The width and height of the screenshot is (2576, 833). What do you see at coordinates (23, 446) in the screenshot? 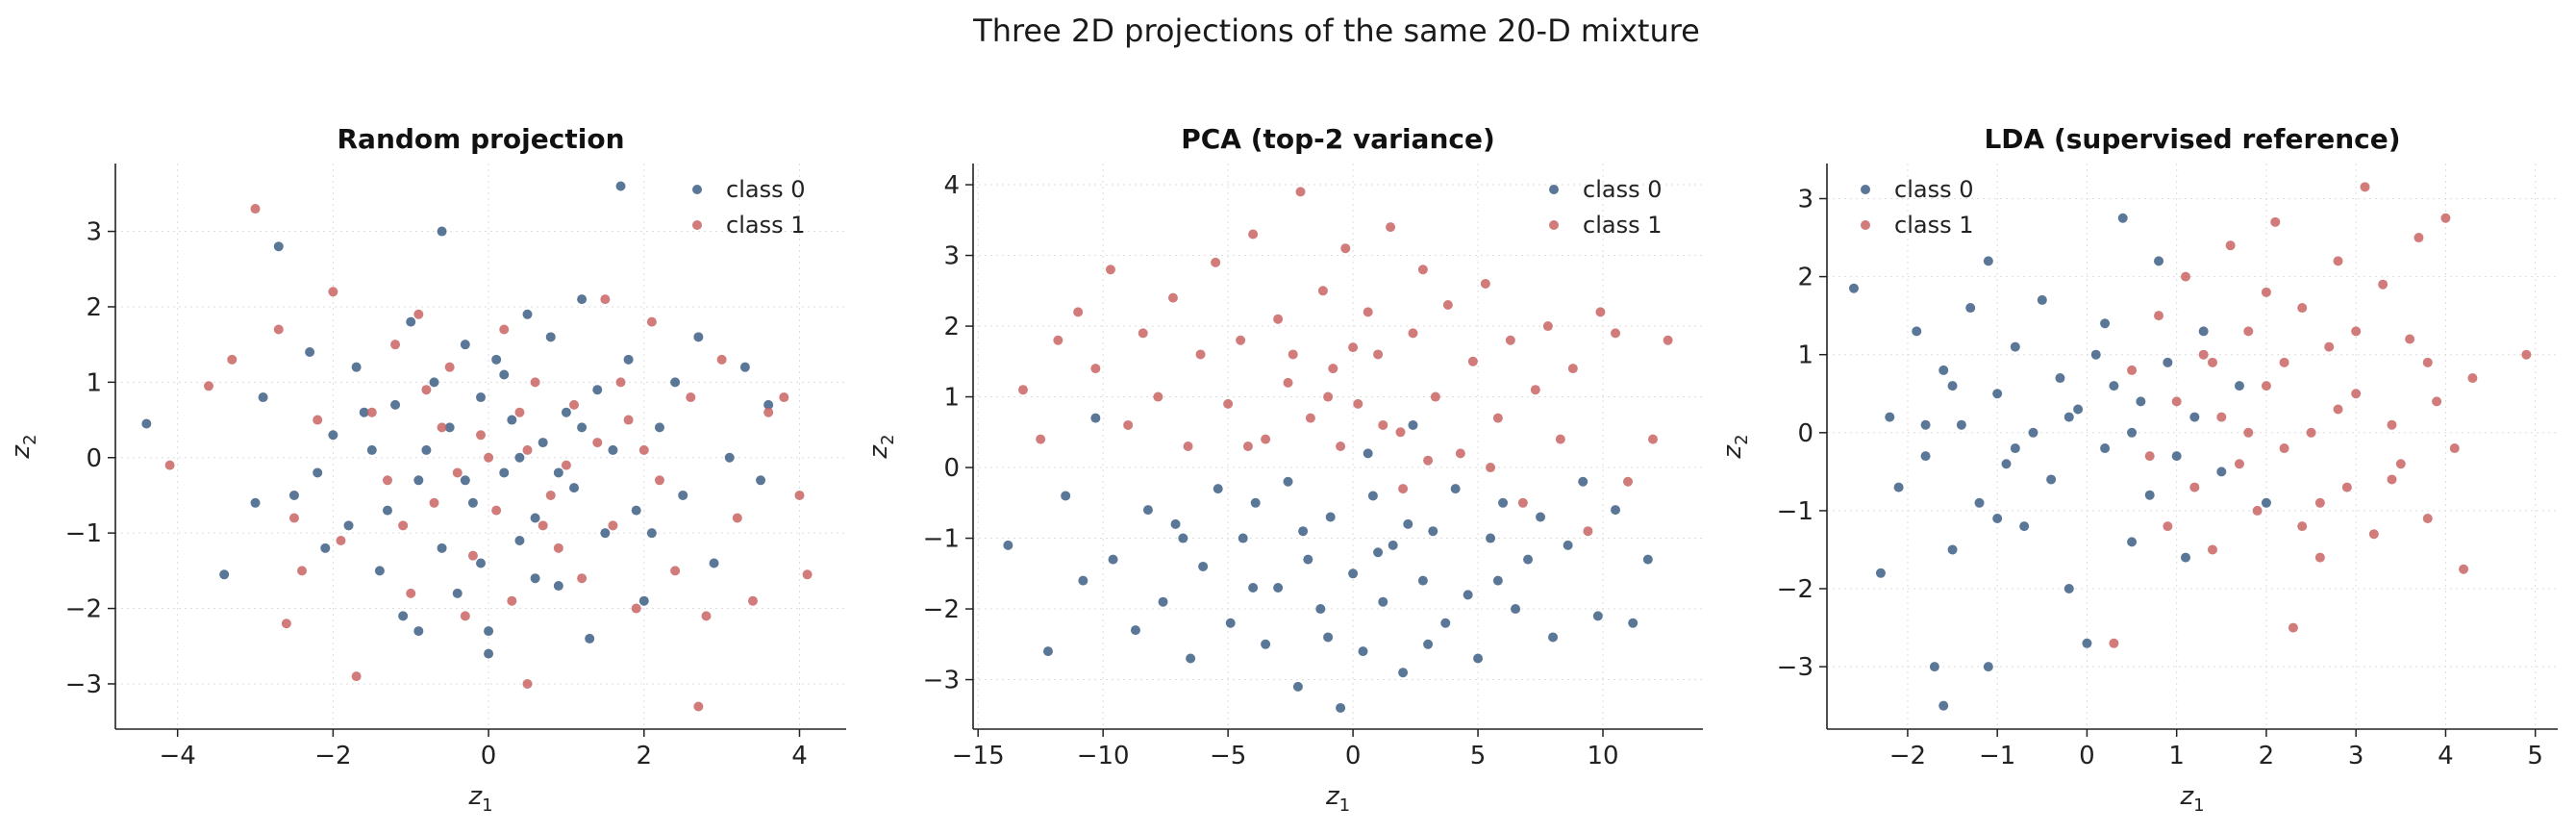
I see `y-axis-label: z2` at bounding box center [23, 446].